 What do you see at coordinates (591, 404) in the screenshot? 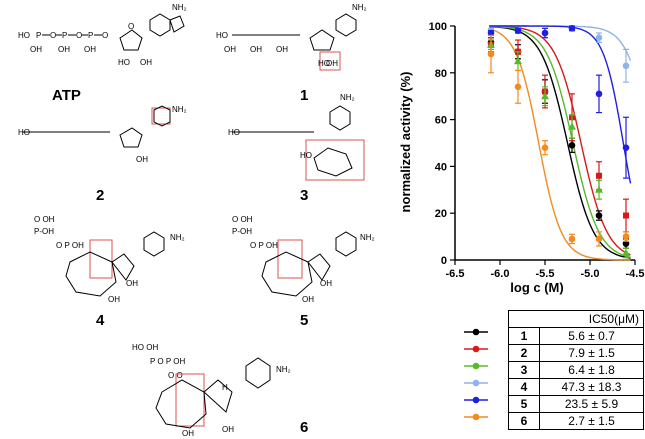
I see `ic50-value: 23.5 ± 5.9` at bounding box center [591, 404].